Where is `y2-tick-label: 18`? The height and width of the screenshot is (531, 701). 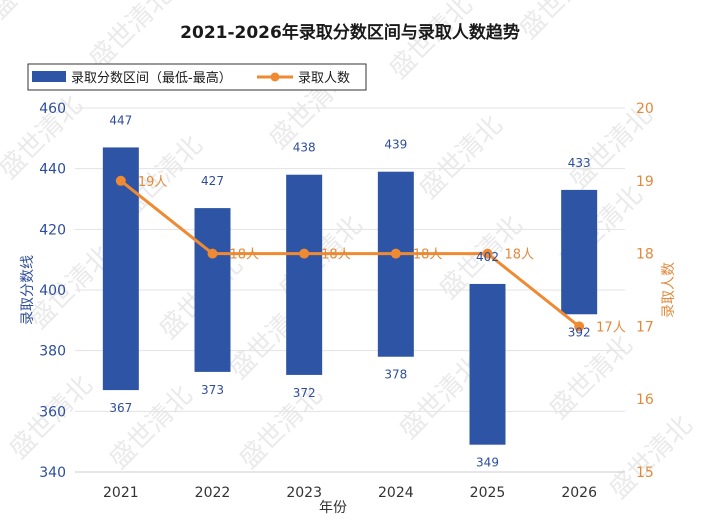
y2-tick-label: 18 is located at coordinates (645, 255).